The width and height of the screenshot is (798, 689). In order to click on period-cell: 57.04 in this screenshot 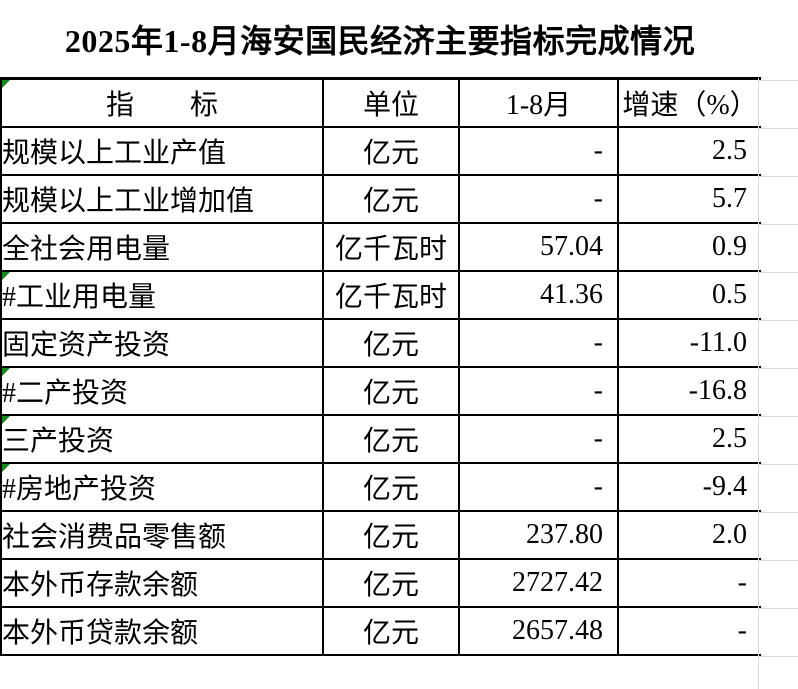, I will do `click(539, 247)`.